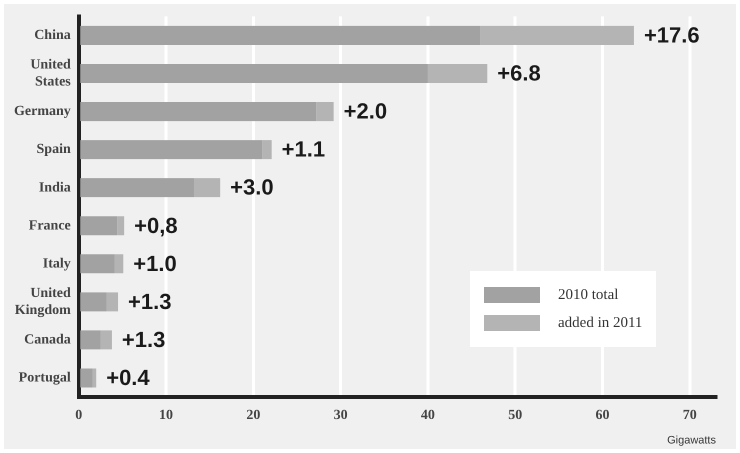 This screenshot has height=453, width=740. What do you see at coordinates (515, 416) in the screenshot?
I see `x-tick-label: 50` at bounding box center [515, 416].